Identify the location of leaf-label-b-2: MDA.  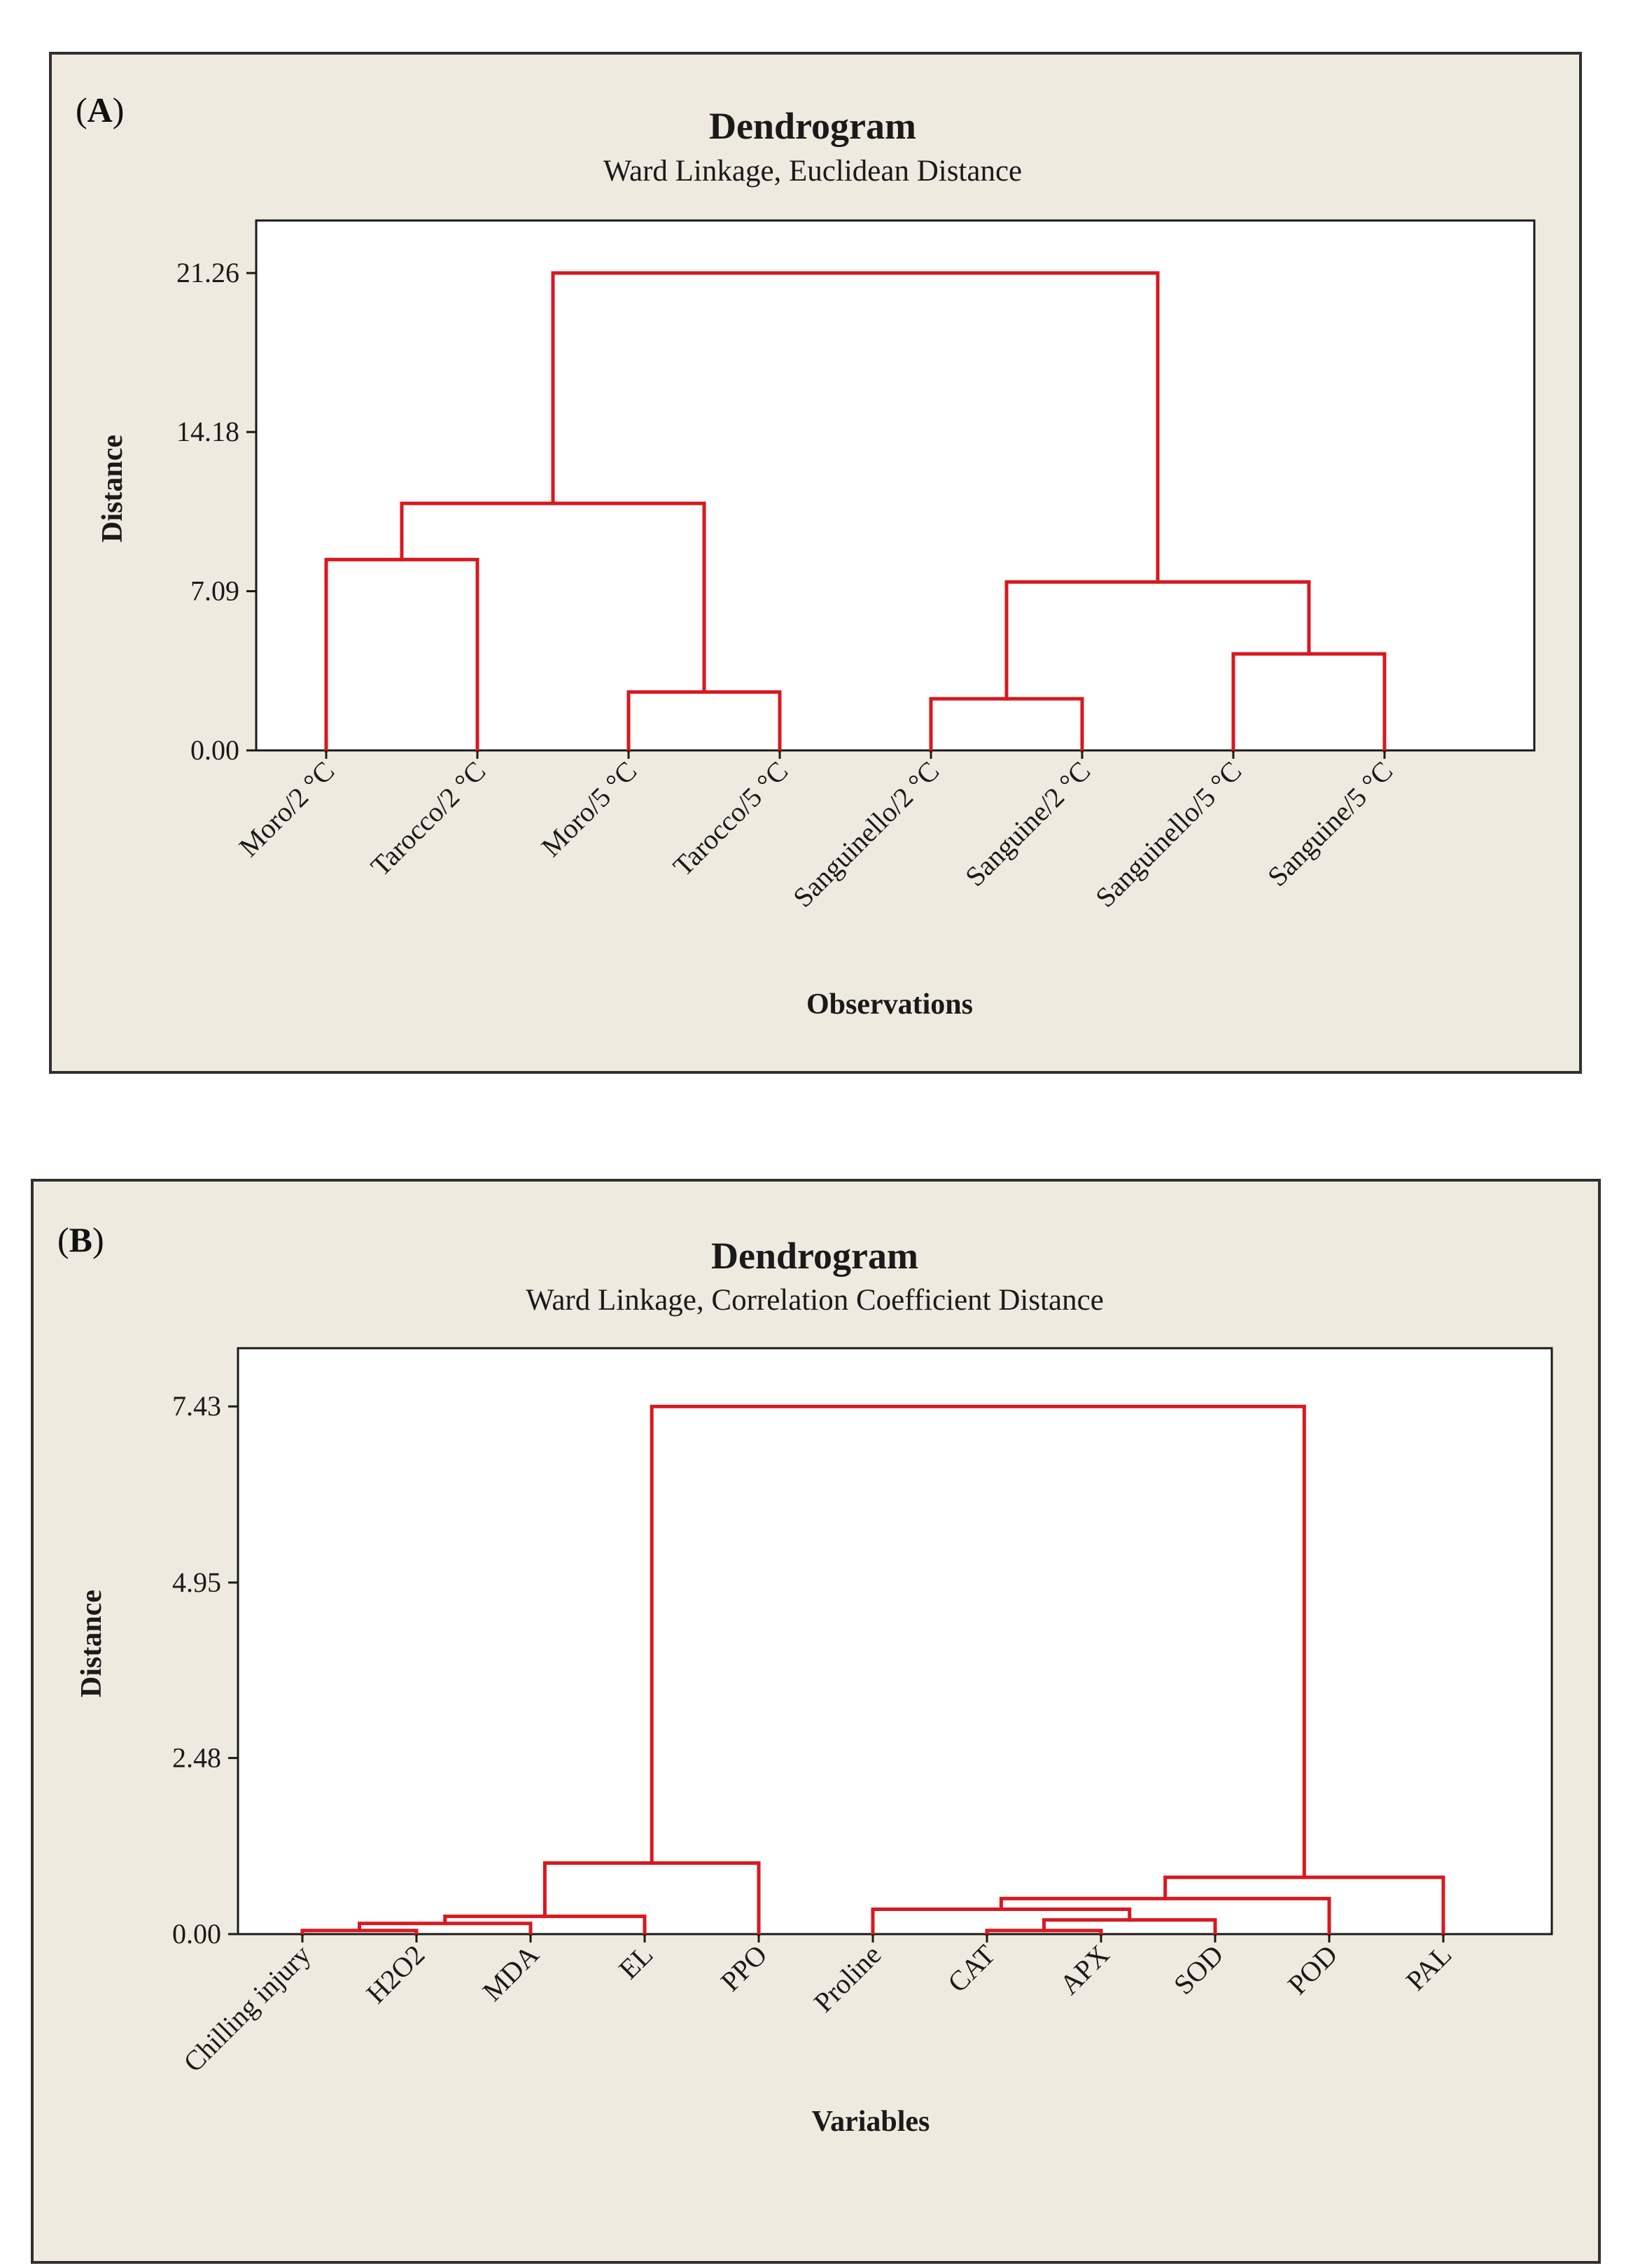
(511, 1972).